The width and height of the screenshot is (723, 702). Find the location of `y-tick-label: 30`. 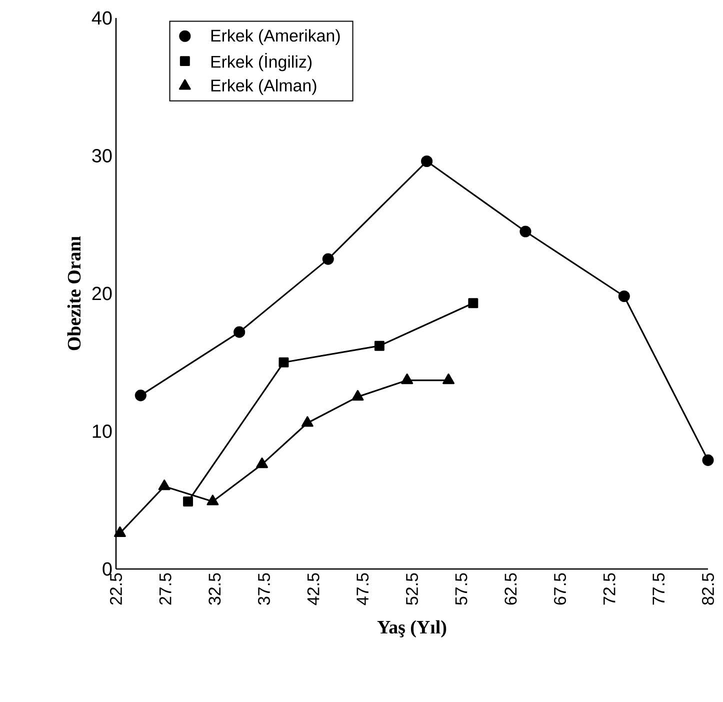

y-tick-label: 30 is located at coordinates (102, 155).